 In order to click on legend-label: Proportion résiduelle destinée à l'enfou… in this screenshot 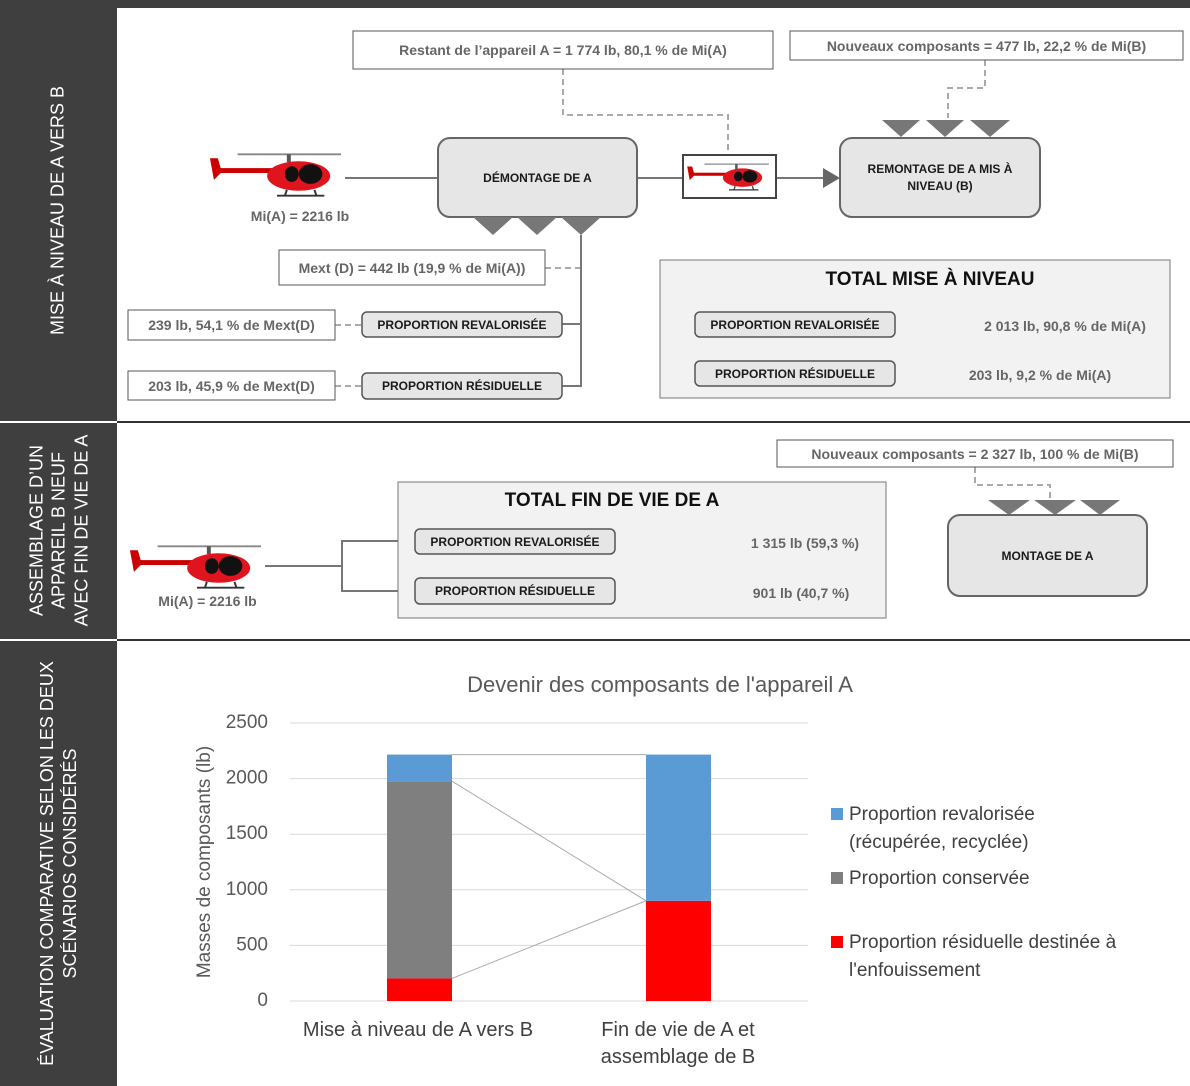, I will do `click(983, 956)`.